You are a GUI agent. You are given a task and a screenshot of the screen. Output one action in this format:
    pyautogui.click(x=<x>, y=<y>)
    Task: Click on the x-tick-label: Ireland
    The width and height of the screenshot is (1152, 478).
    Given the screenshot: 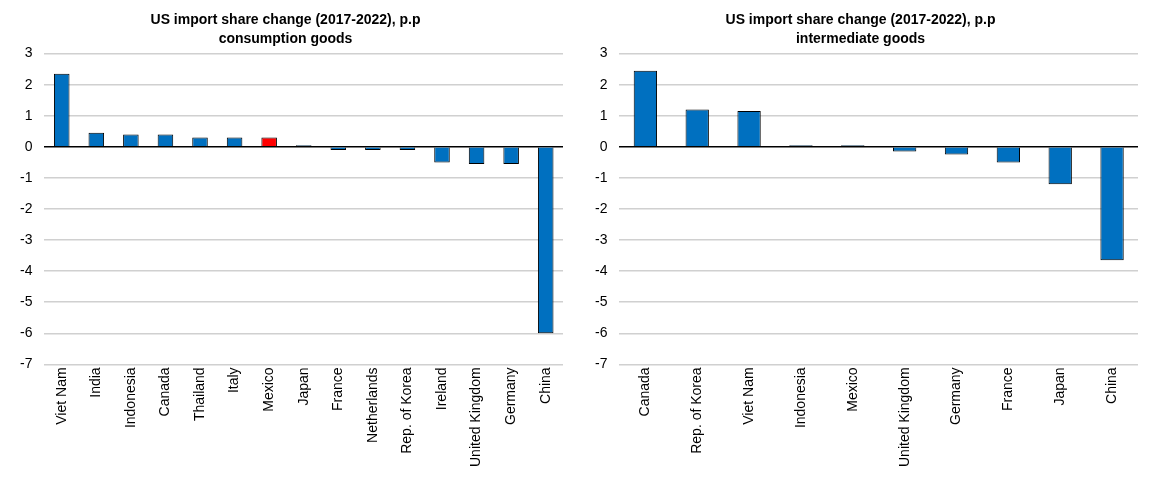 What is the action you would take?
    pyautogui.click(x=440, y=389)
    